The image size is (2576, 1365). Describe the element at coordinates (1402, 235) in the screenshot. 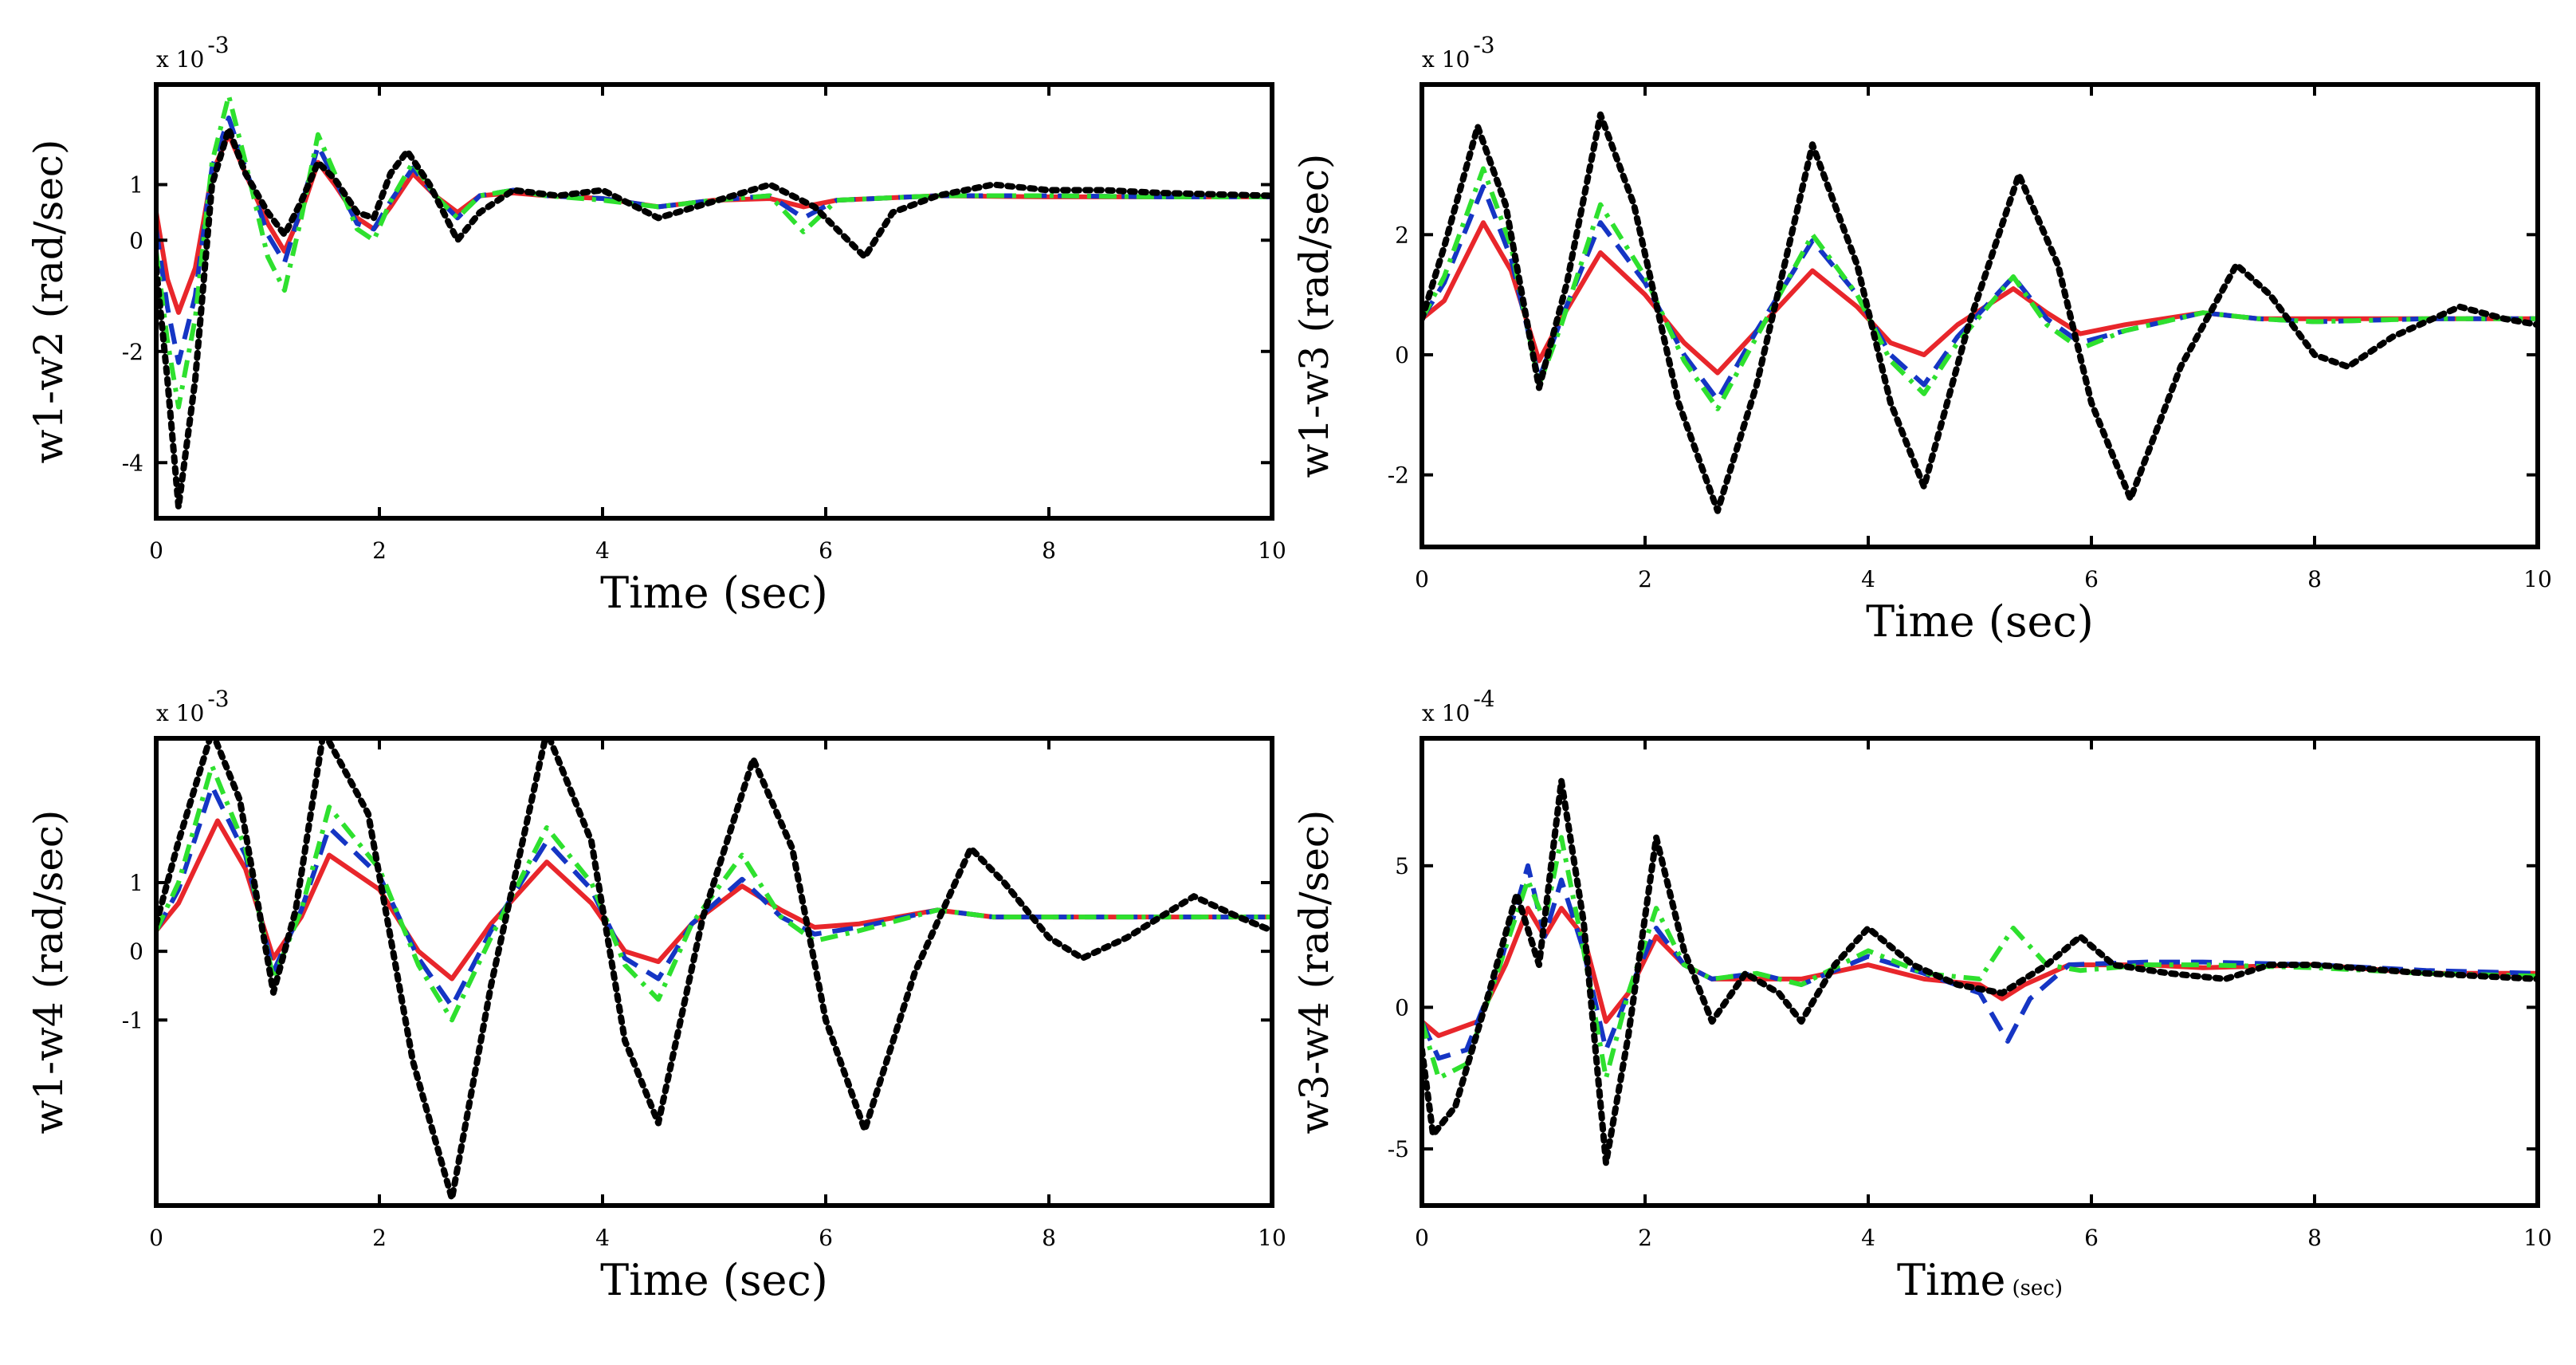

I see `y-tick-label: 2` at that location.